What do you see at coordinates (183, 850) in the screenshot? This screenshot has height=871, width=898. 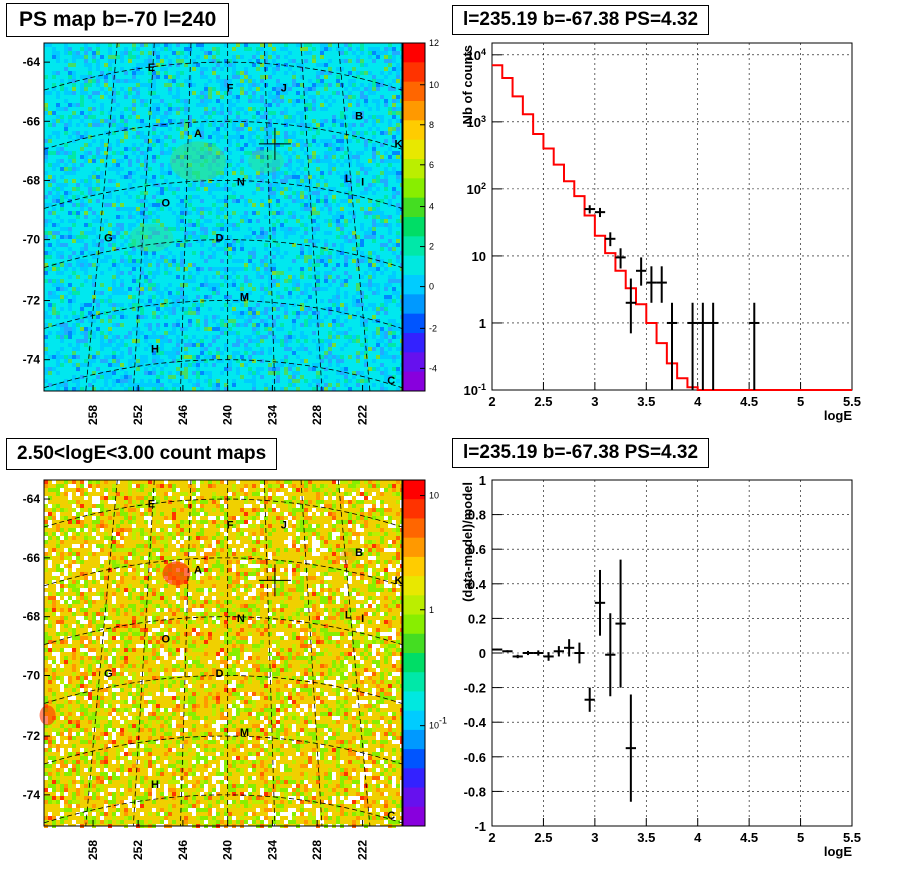 I see `x-tick-label: 246` at bounding box center [183, 850].